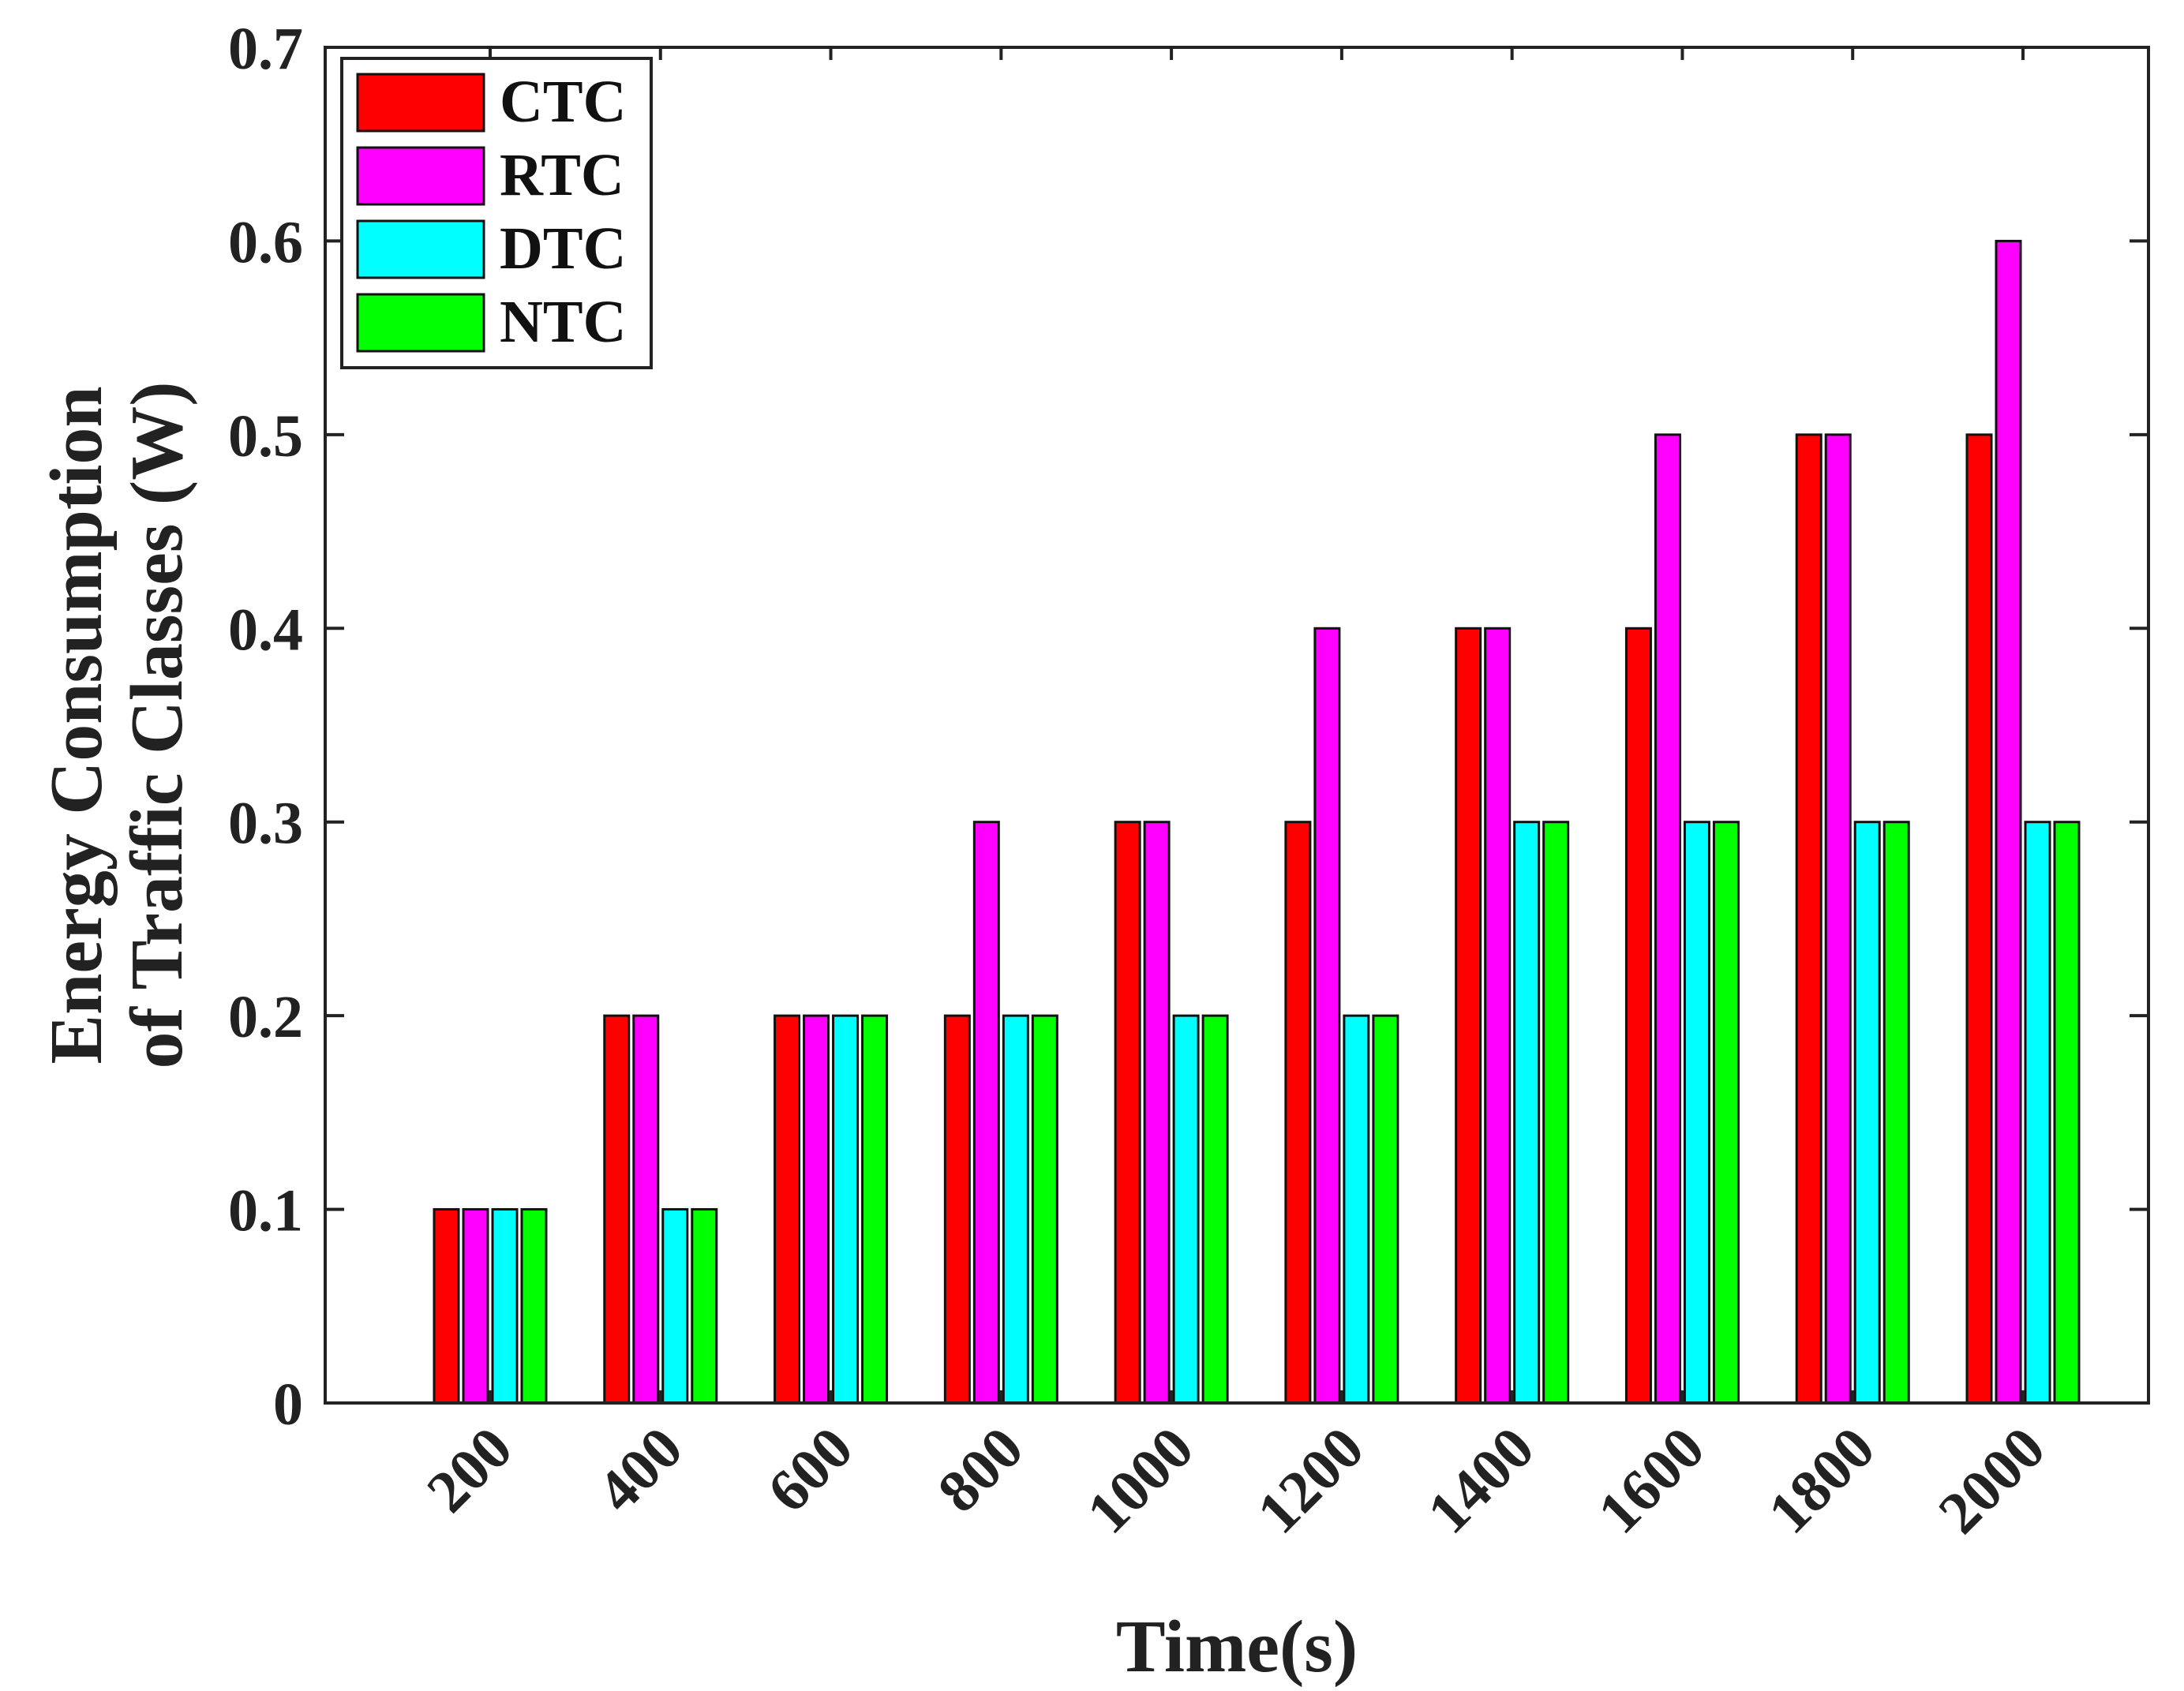  What do you see at coordinates (420, 176) in the screenshot?
I see `legend-swatch-rtc` at bounding box center [420, 176].